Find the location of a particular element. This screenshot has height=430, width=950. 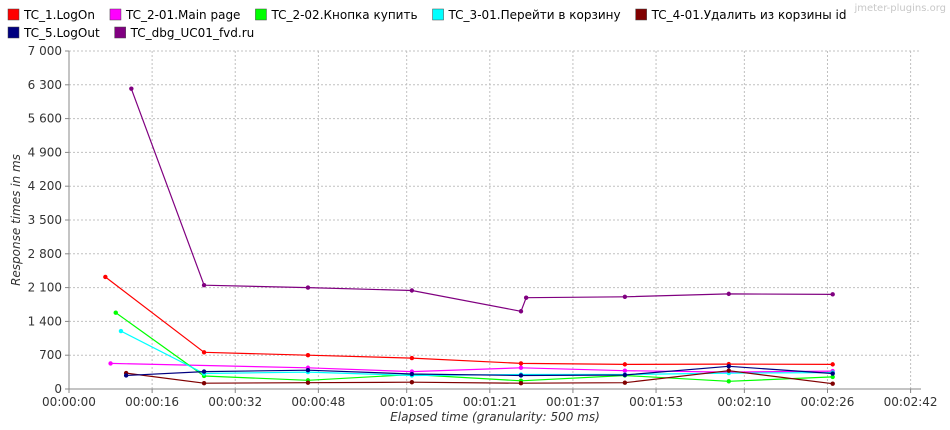

y-tick-label: 5 600 is located at coordinates (45, 119).